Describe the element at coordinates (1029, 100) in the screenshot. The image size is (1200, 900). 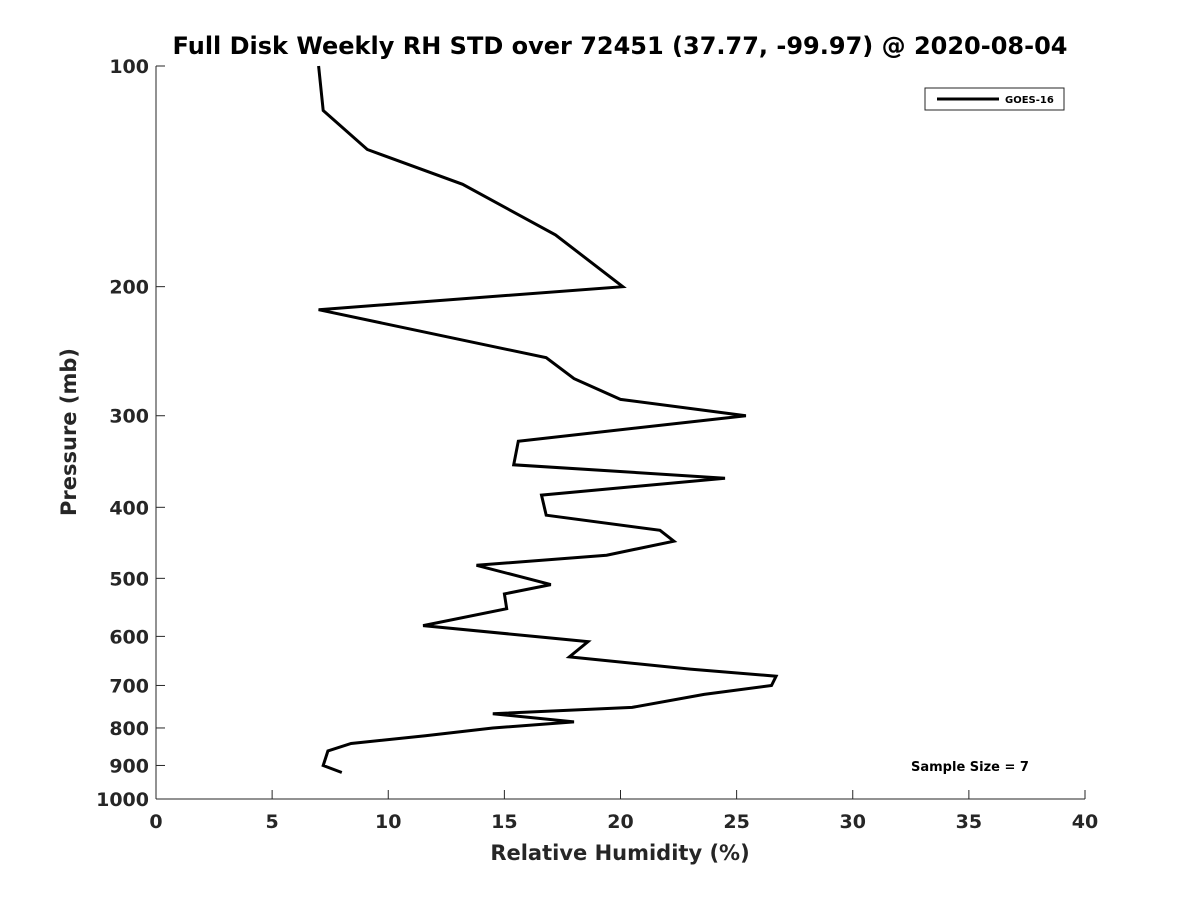
I see `legend-label-goes-16: GOES-16` at that location.